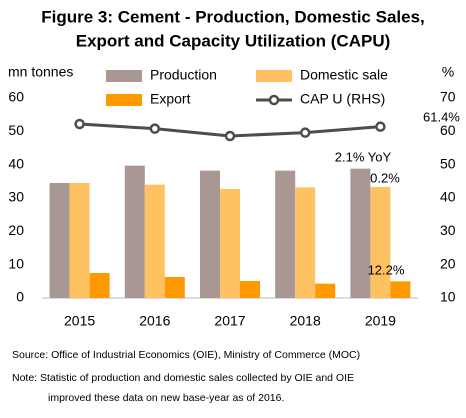  I want to click on y-tick-label: 20, so click(16, 230).